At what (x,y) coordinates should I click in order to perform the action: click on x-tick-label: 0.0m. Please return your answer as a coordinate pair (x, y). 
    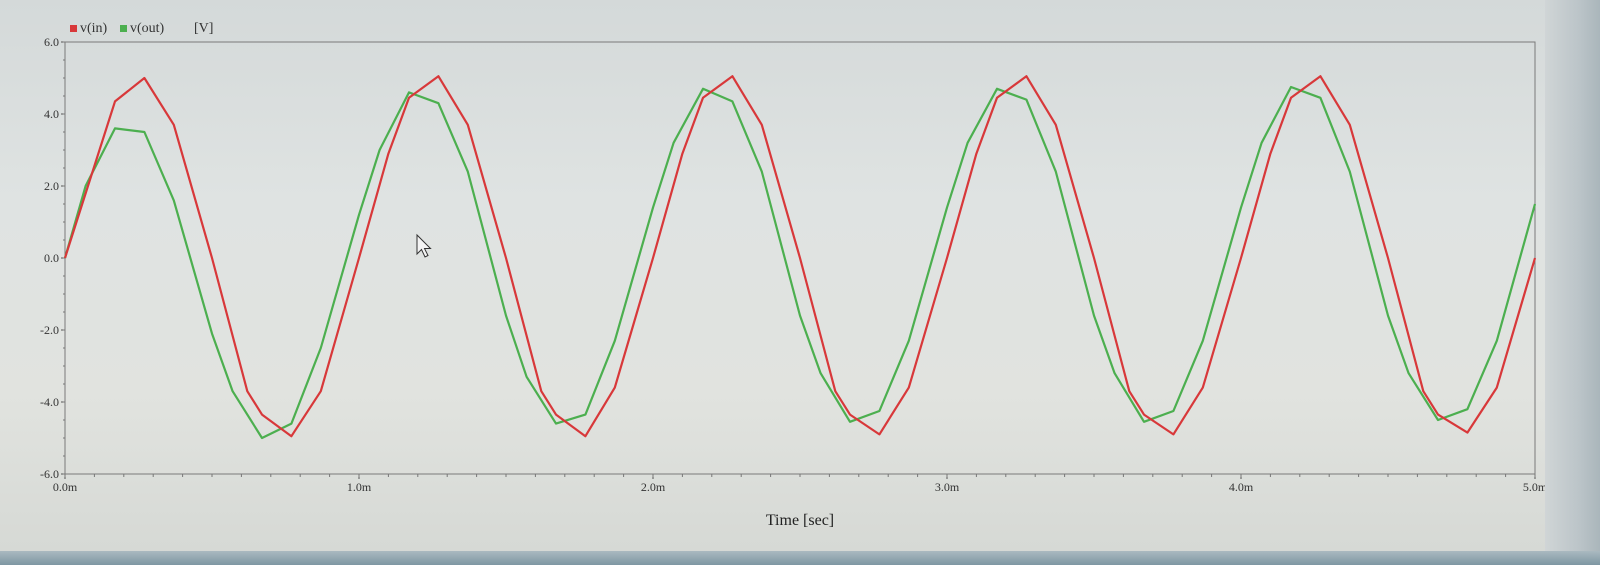
    Looking at the image, I should click on (65, 487).